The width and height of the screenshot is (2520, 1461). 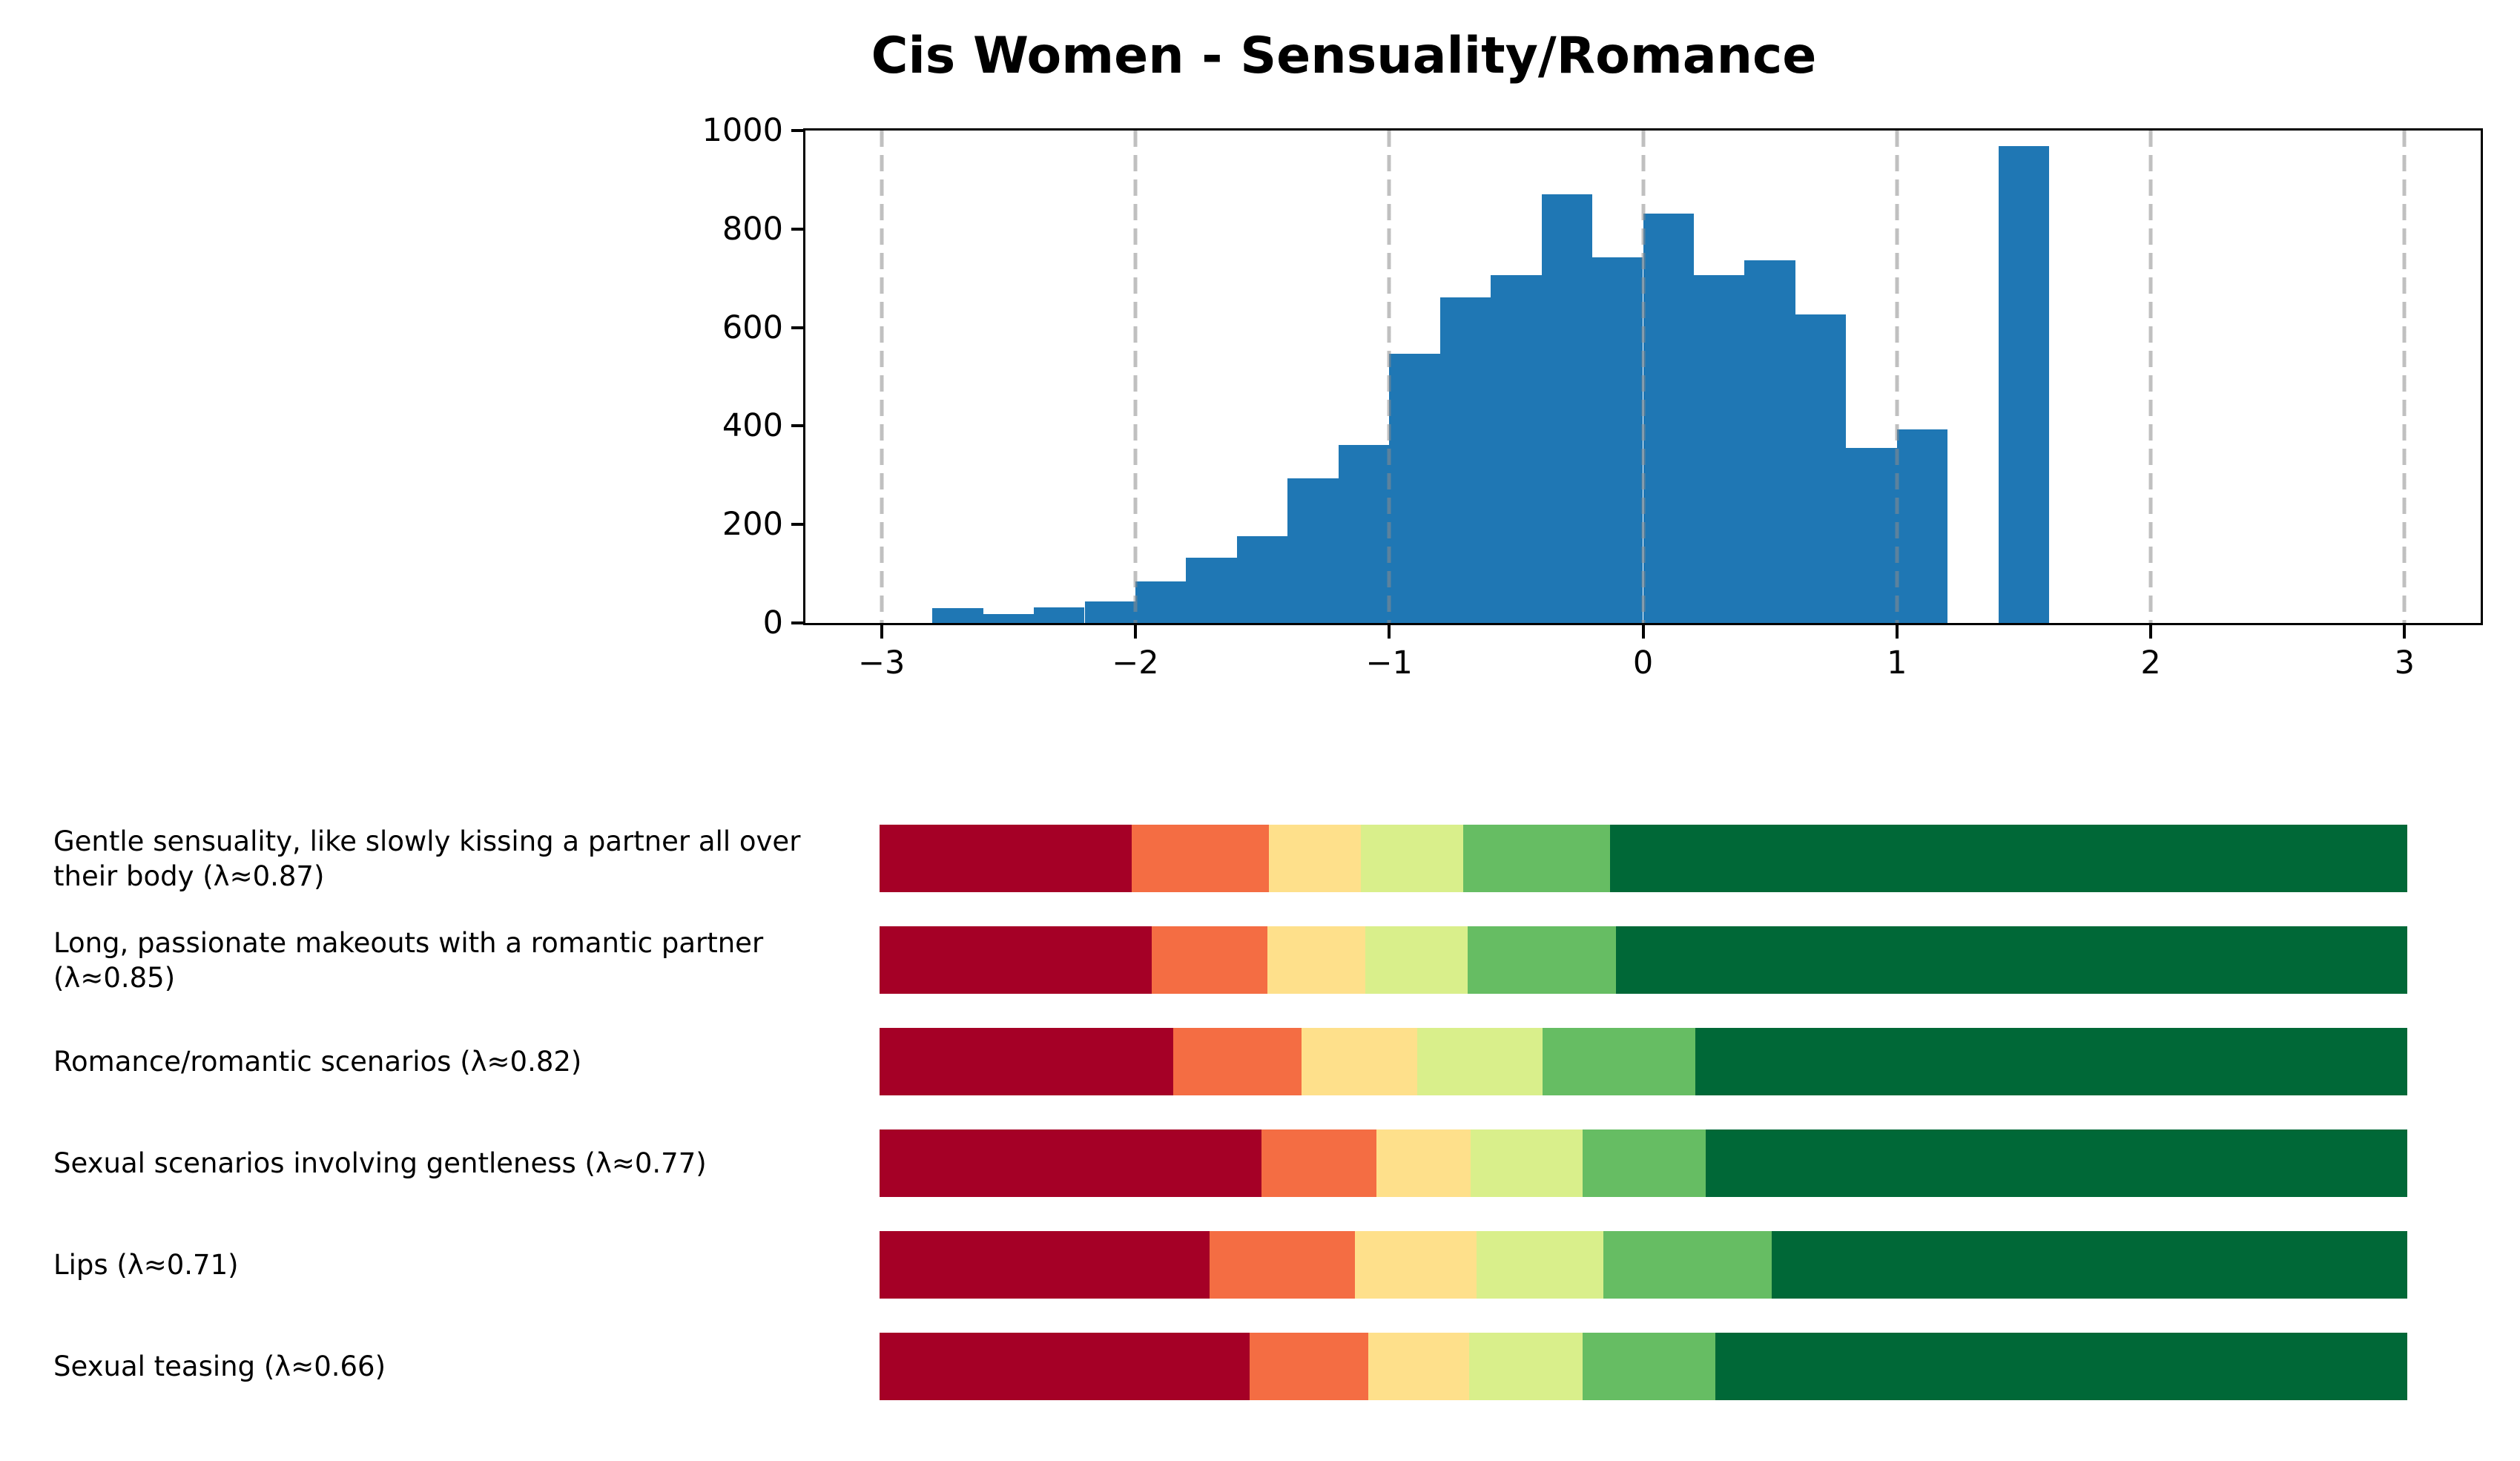 I want to click on x-tick-label: −2, so click(x=1135, y=663).